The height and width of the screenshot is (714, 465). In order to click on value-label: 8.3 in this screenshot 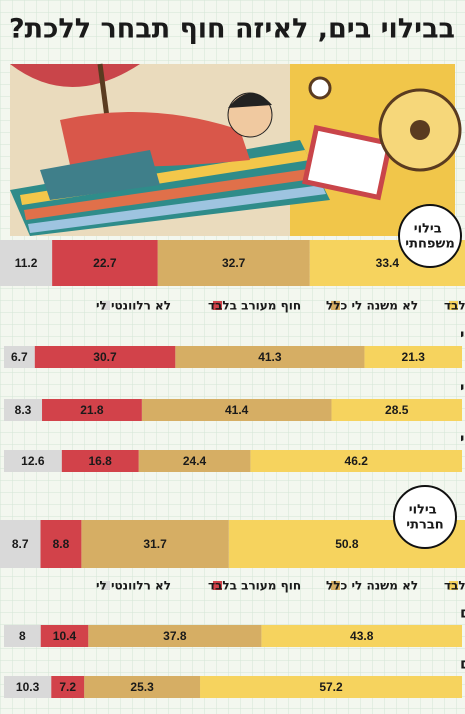, I will do `click(23, 410)`.